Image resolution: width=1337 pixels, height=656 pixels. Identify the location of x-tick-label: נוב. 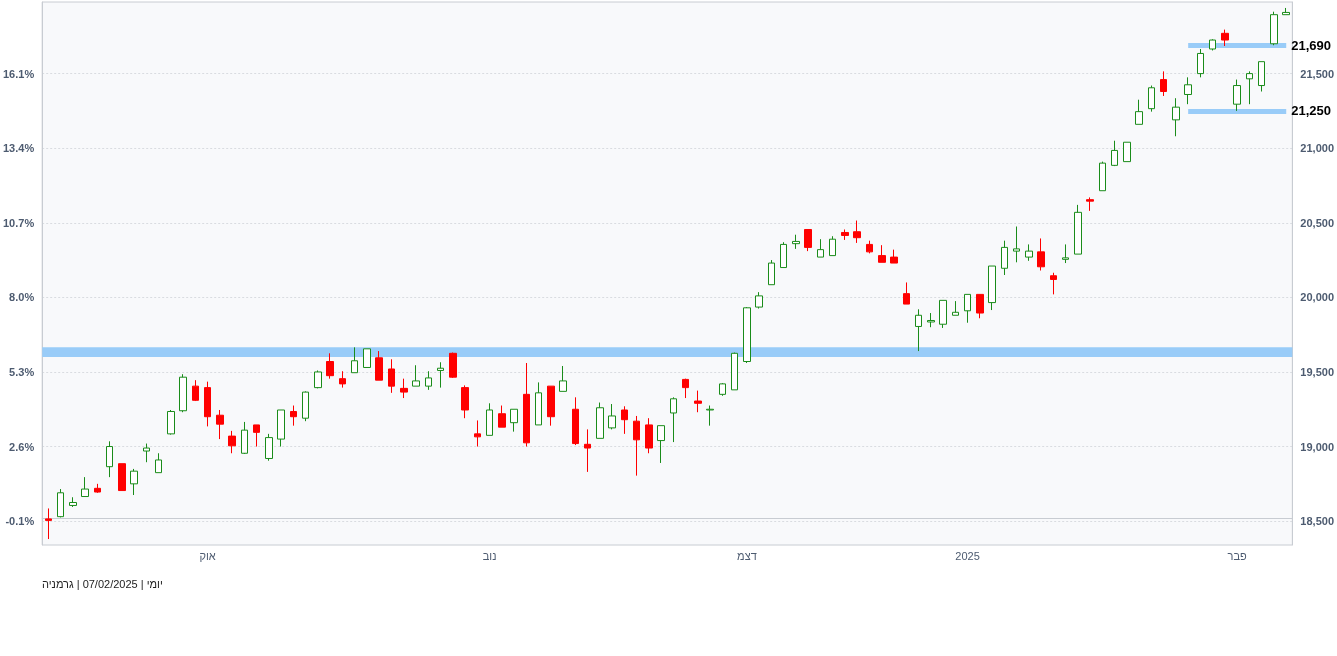
(489, 555).